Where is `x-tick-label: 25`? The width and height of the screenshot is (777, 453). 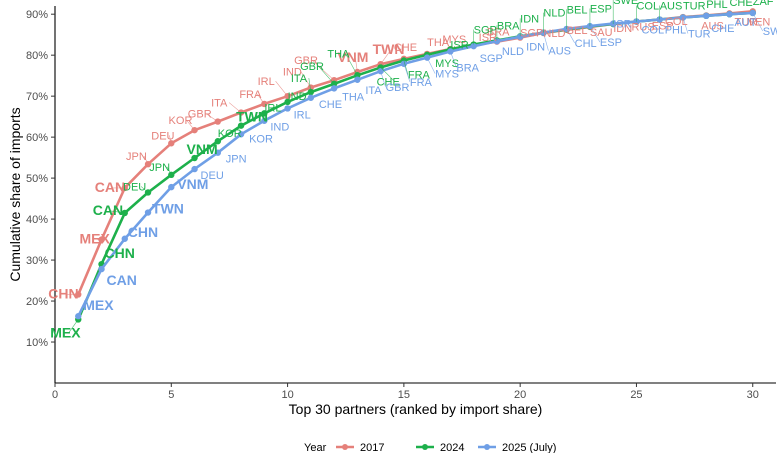 x-tick-label: 25 is located at coordinates (636, 395).